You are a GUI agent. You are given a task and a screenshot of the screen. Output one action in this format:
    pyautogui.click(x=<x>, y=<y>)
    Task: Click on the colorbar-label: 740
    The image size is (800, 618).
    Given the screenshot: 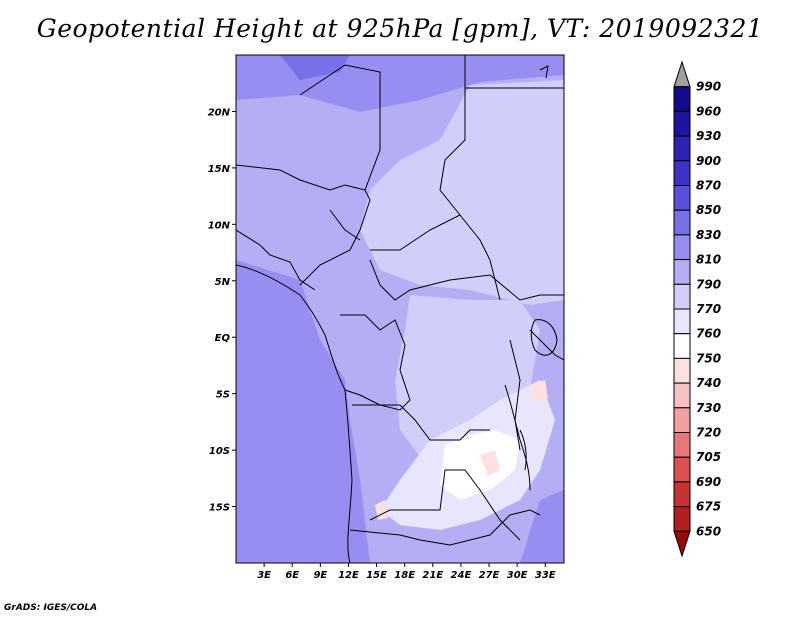 What is the action you would take?
    pyautogui.click(x=708, y=383)
    